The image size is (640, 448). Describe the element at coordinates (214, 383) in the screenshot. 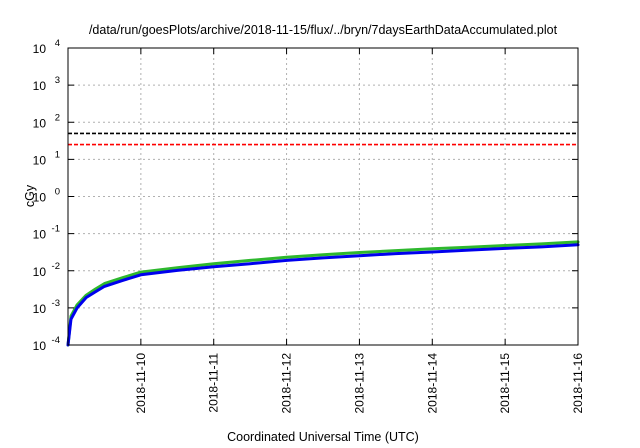

I see `x-tick-label: 2018-11-11` at that location.